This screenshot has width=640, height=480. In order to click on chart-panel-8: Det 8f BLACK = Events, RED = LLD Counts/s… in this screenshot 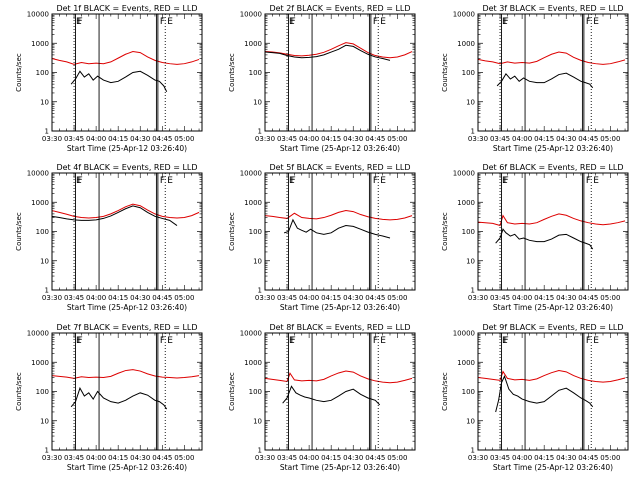, I will do `click(322, 397)`.